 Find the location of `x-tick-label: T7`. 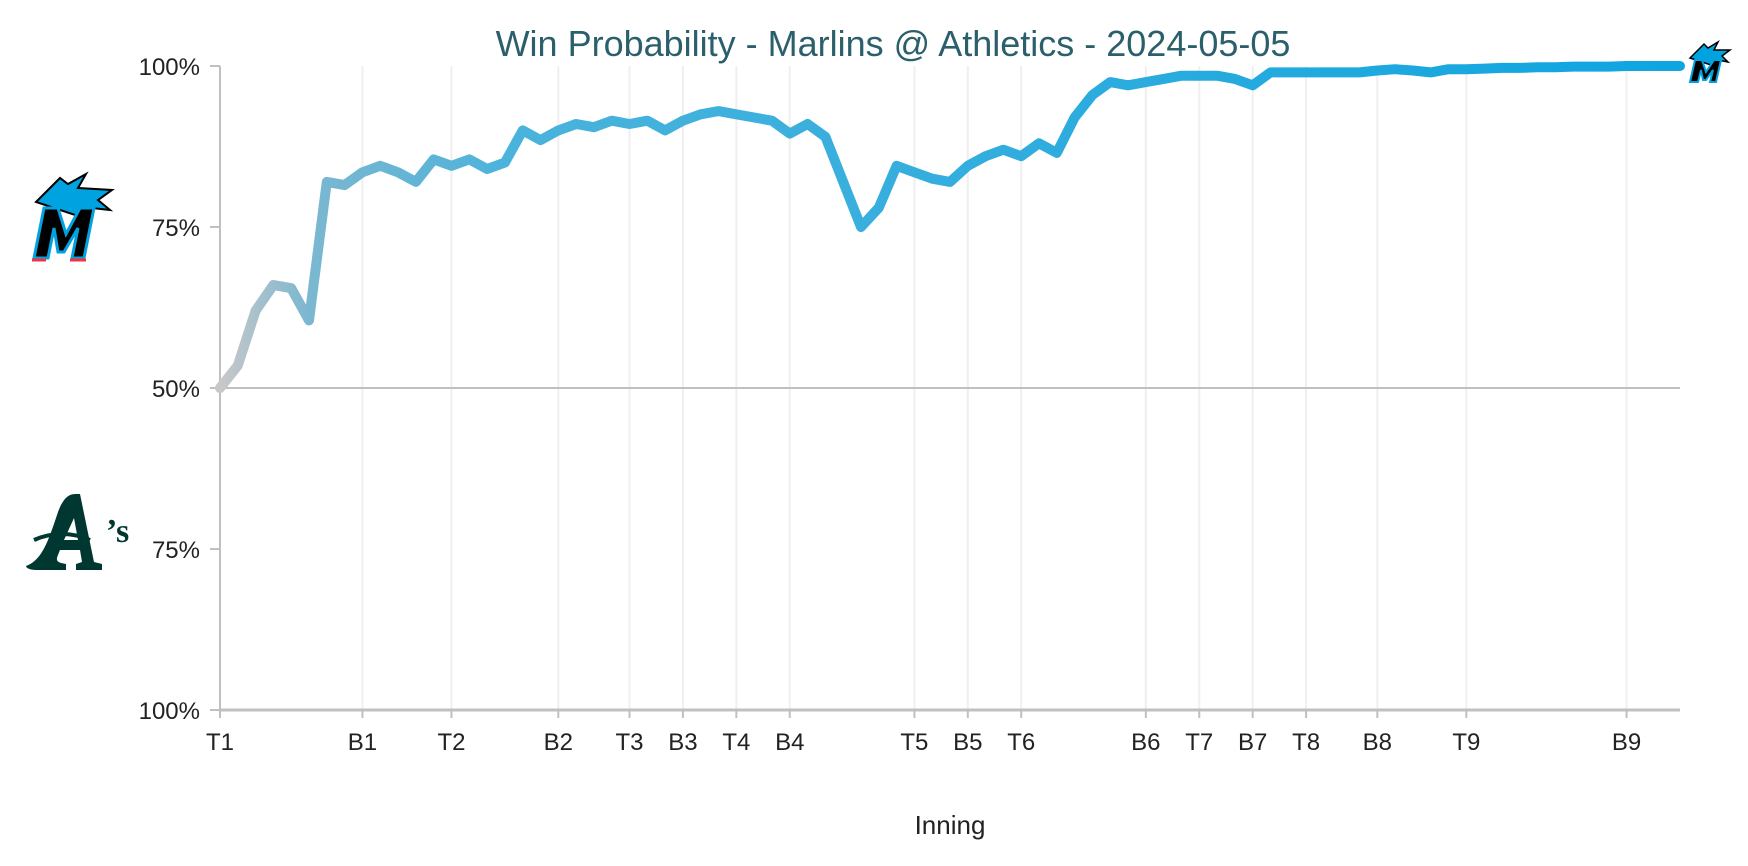

x-tick-label: T7 is located at coordinates (1199, 742).